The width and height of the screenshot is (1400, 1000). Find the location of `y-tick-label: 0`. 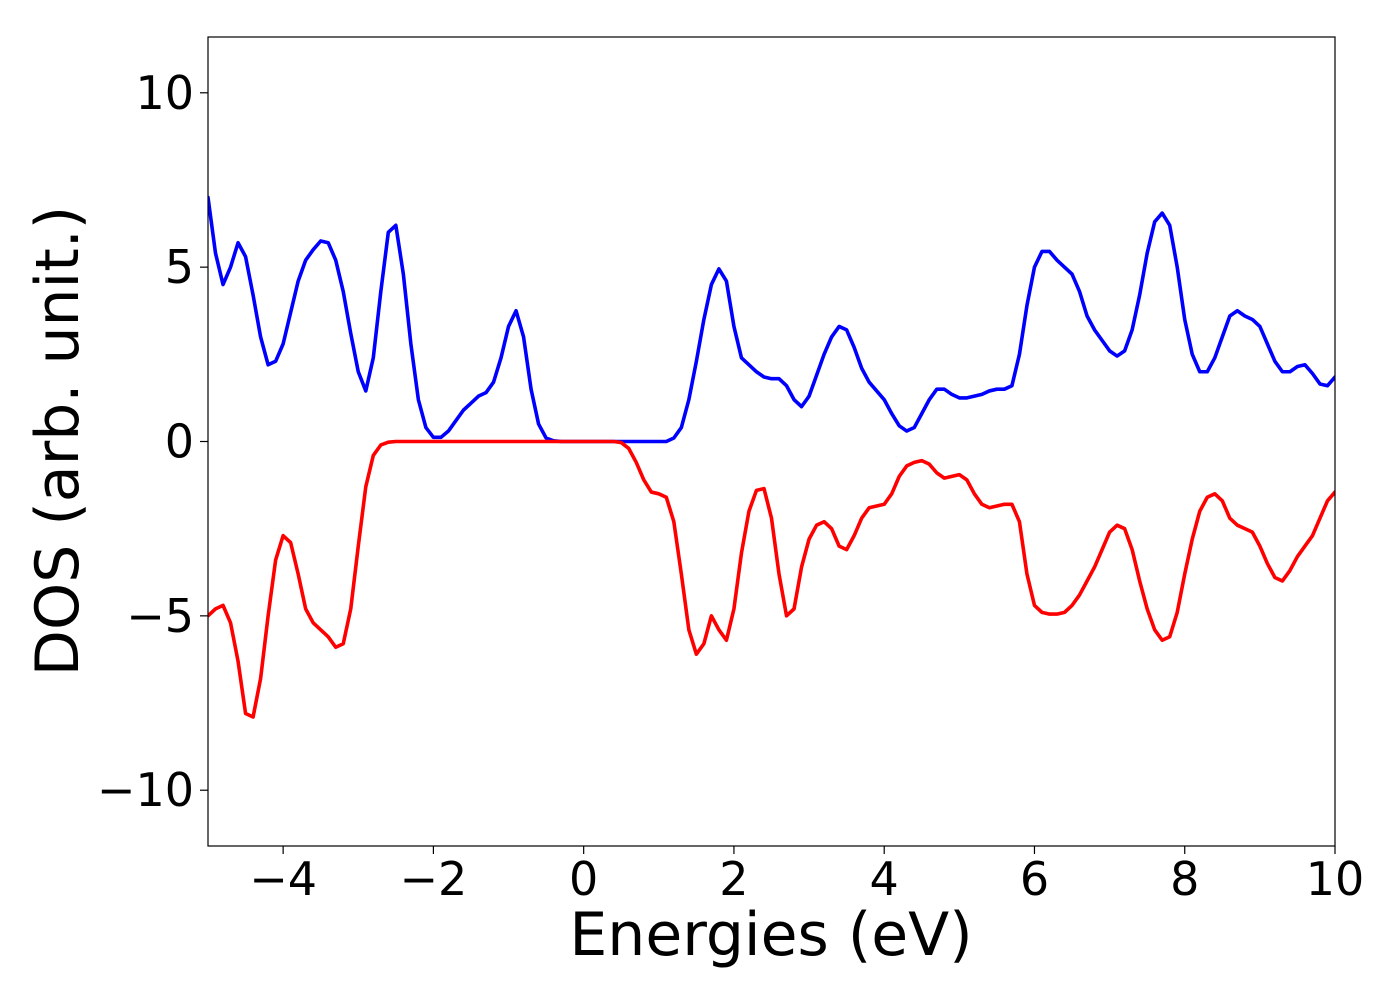

y-tick-label: 0 is located at coordinates (179, 442).